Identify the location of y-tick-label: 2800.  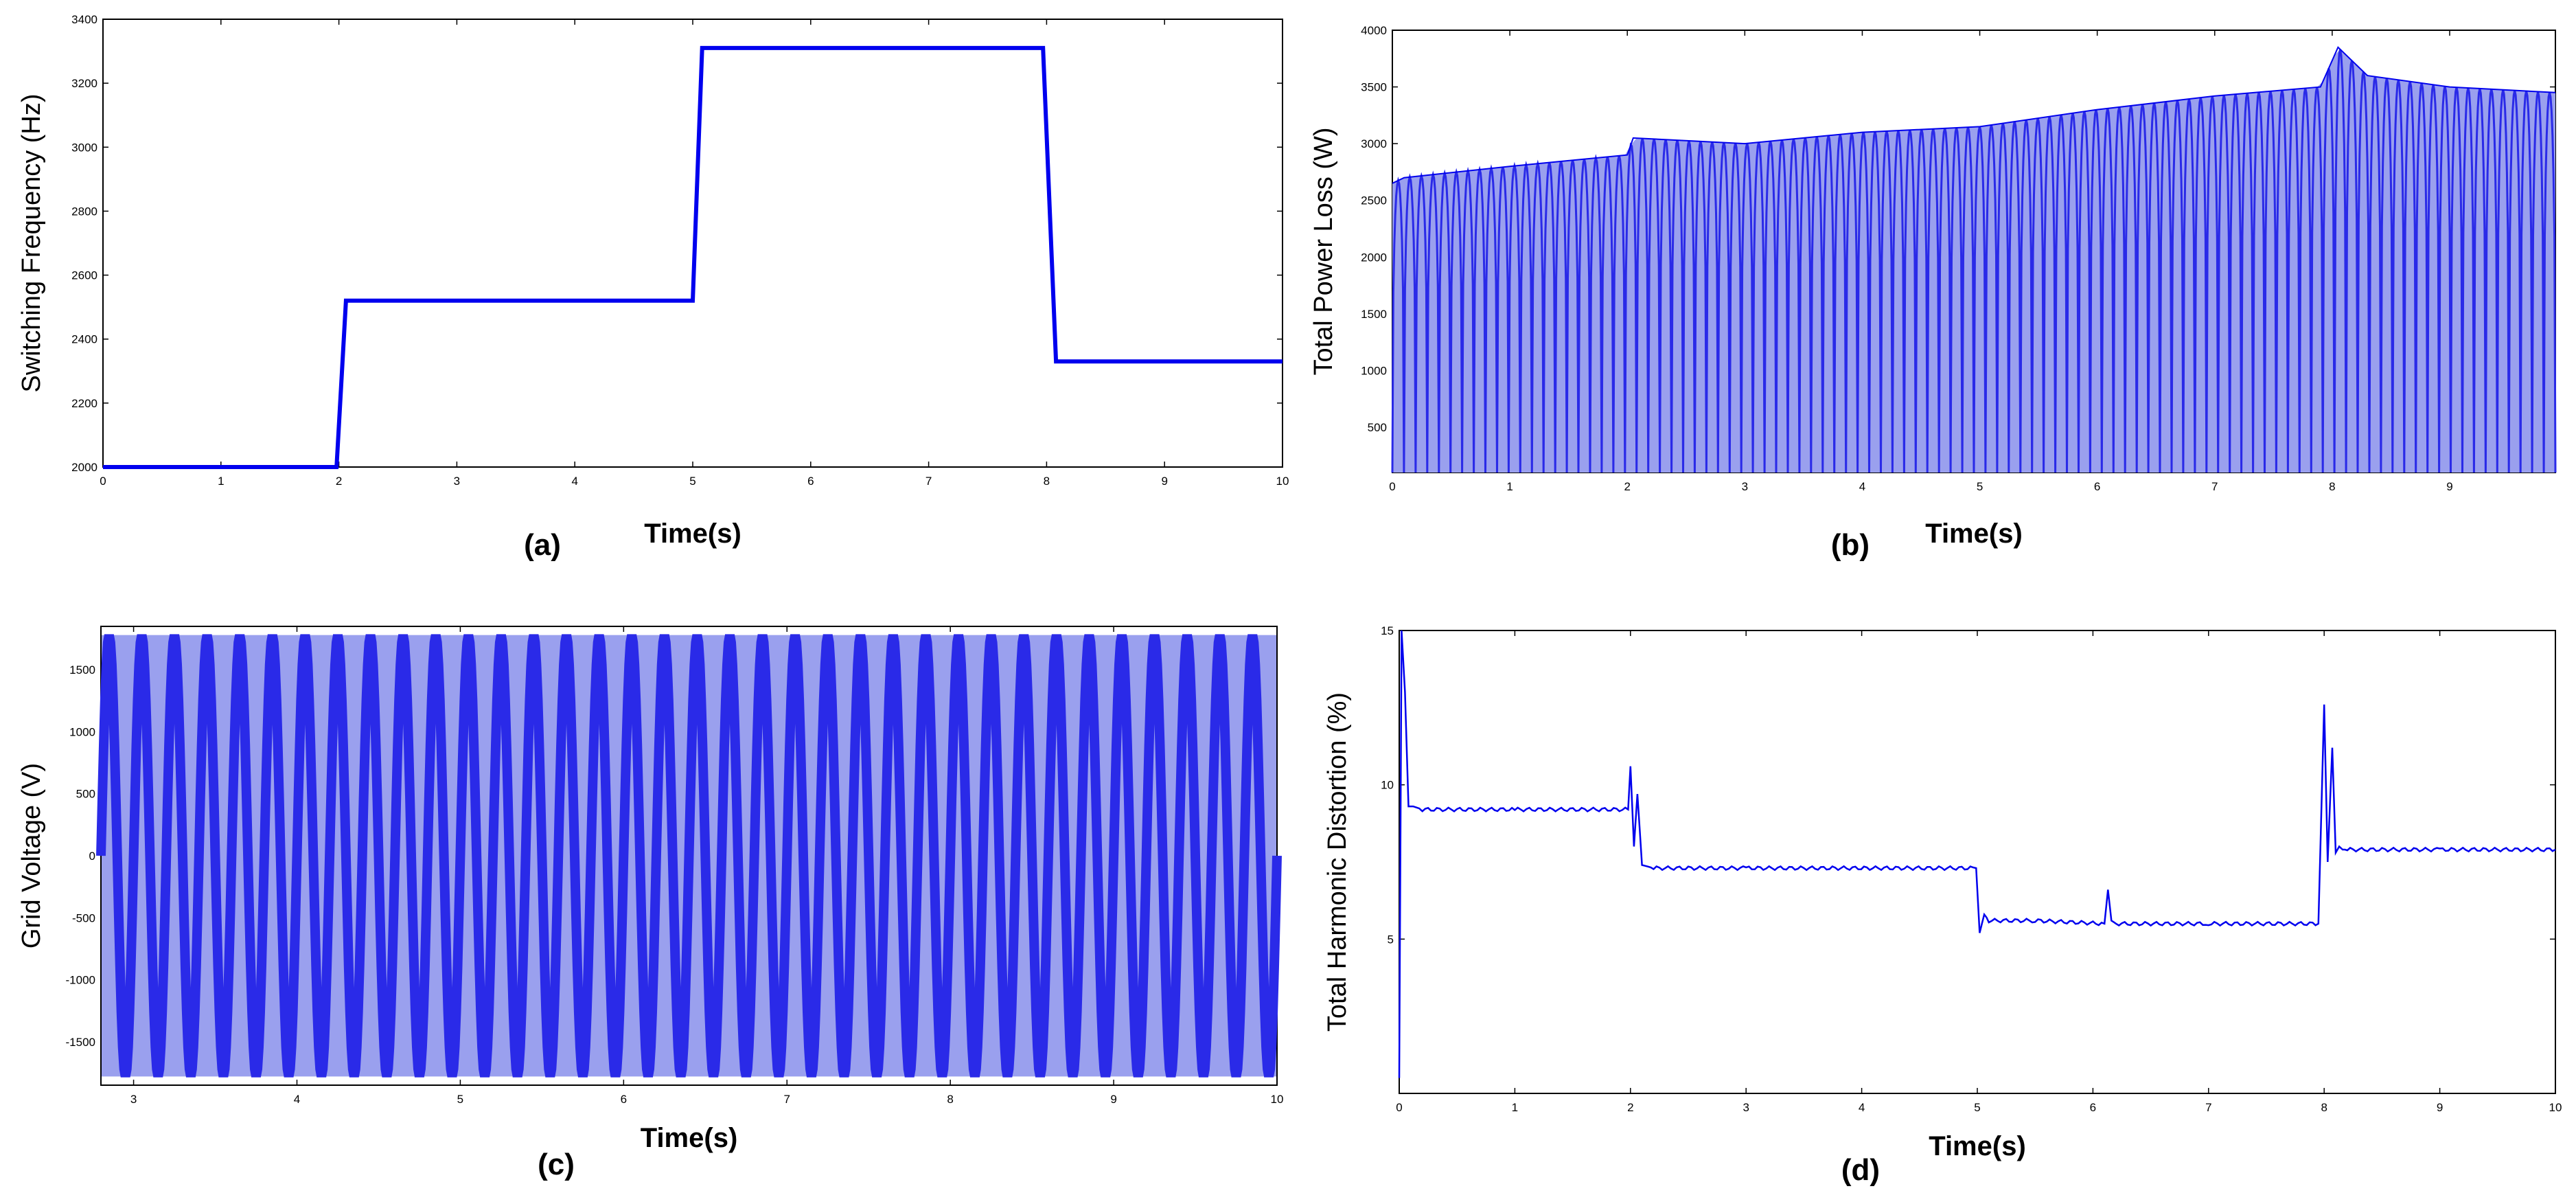
(84, 211).